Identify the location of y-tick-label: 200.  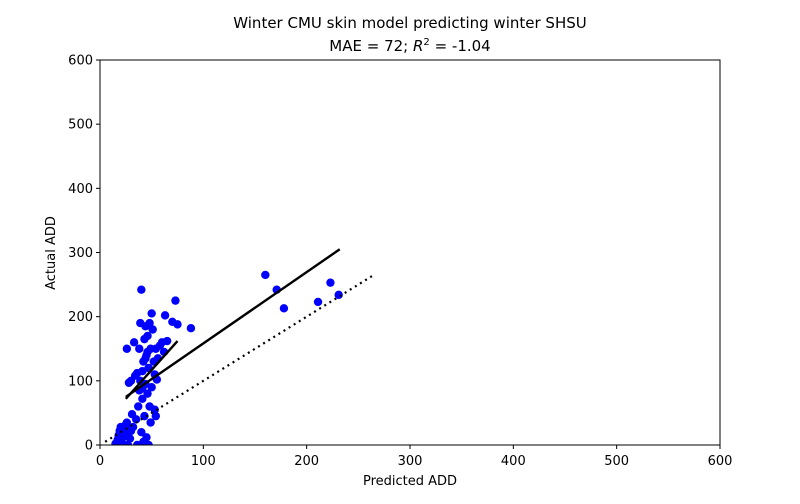
(80, 317).